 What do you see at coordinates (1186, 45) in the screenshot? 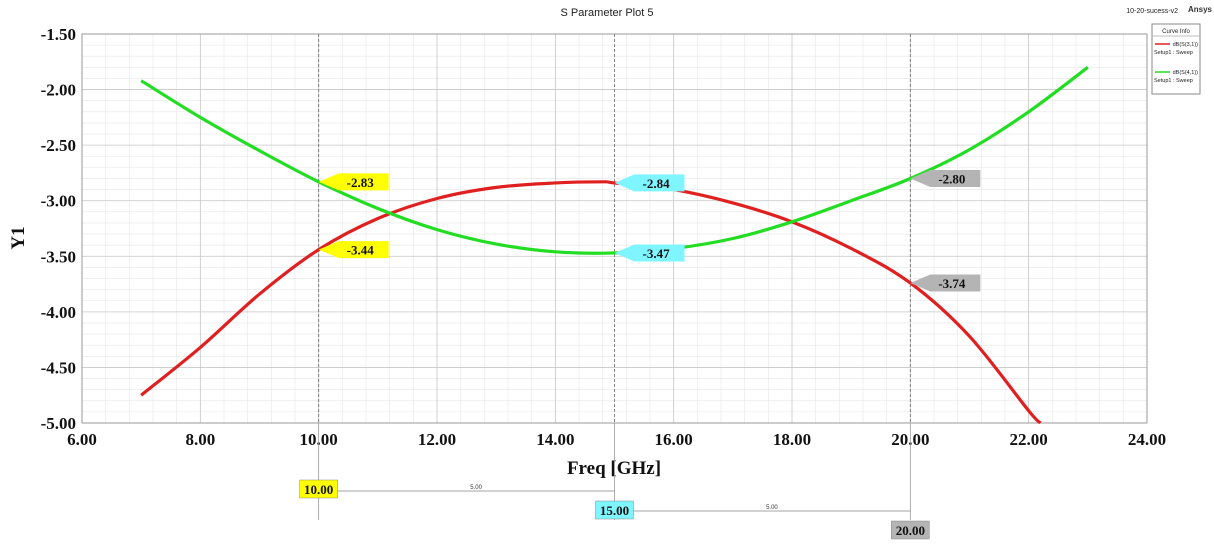
I see `legend-series-name: dB(S(3,1))` at bounding box center [1186, 45].